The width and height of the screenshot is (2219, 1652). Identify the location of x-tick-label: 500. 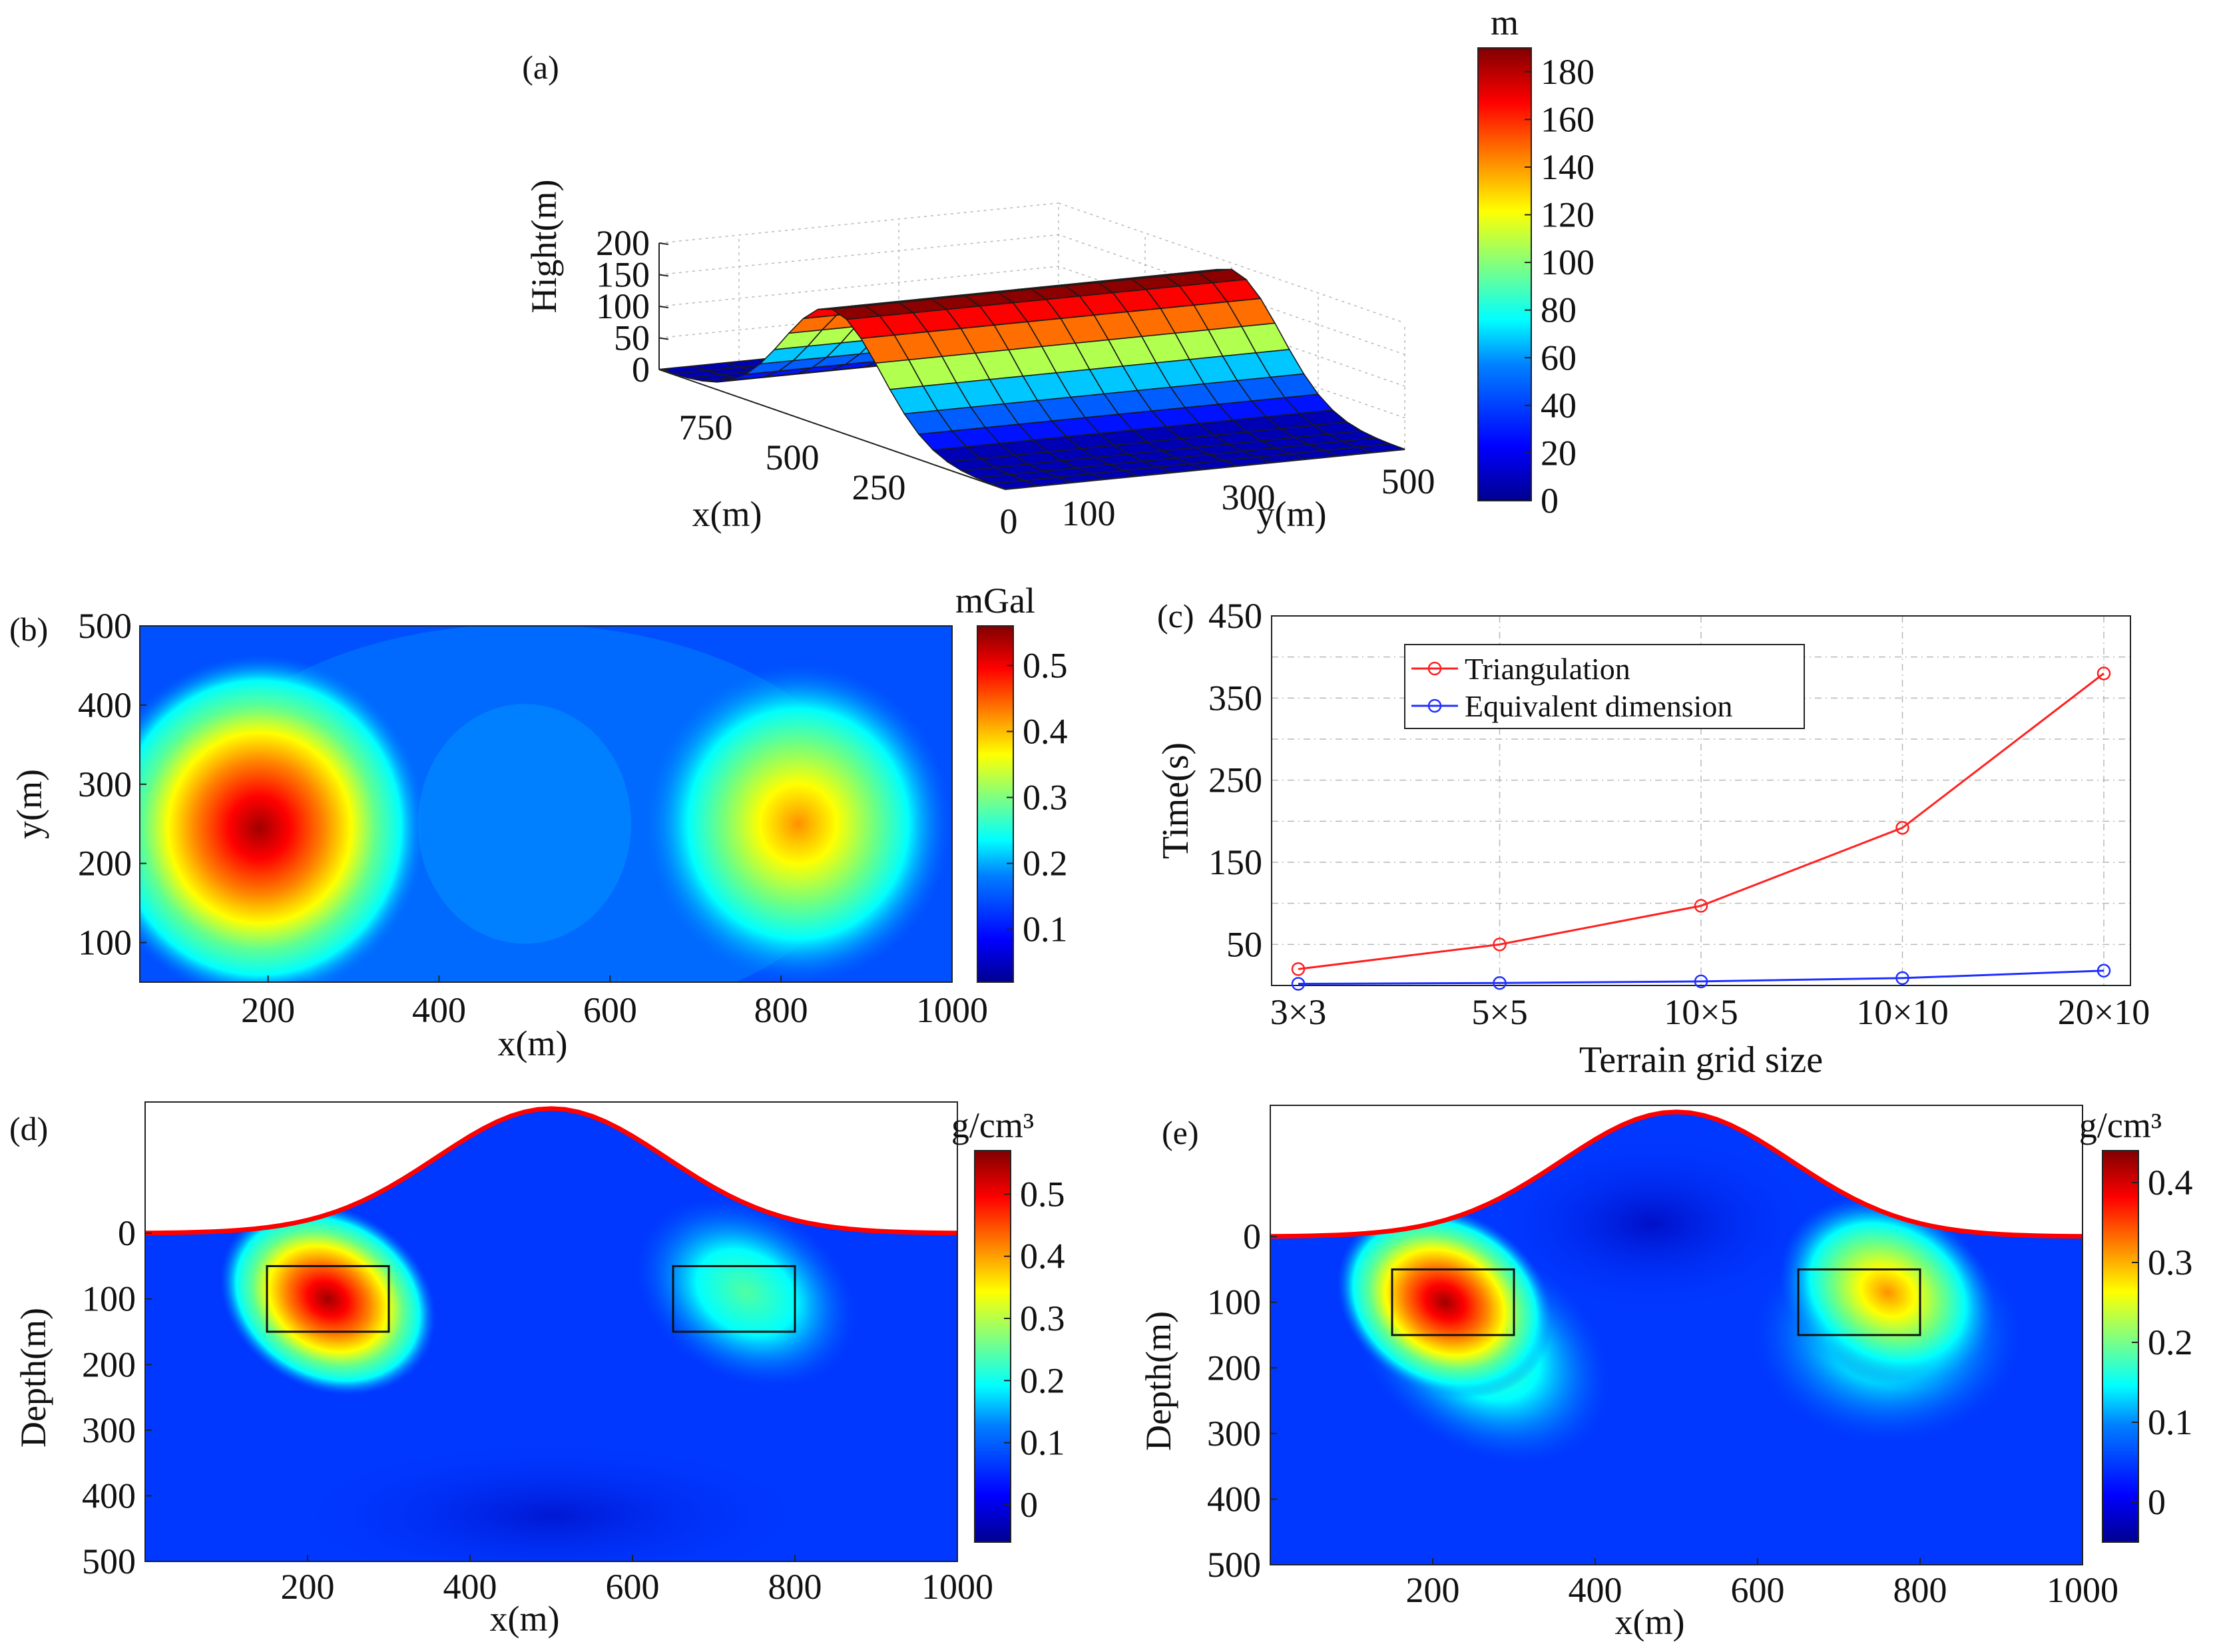
(793, 457).